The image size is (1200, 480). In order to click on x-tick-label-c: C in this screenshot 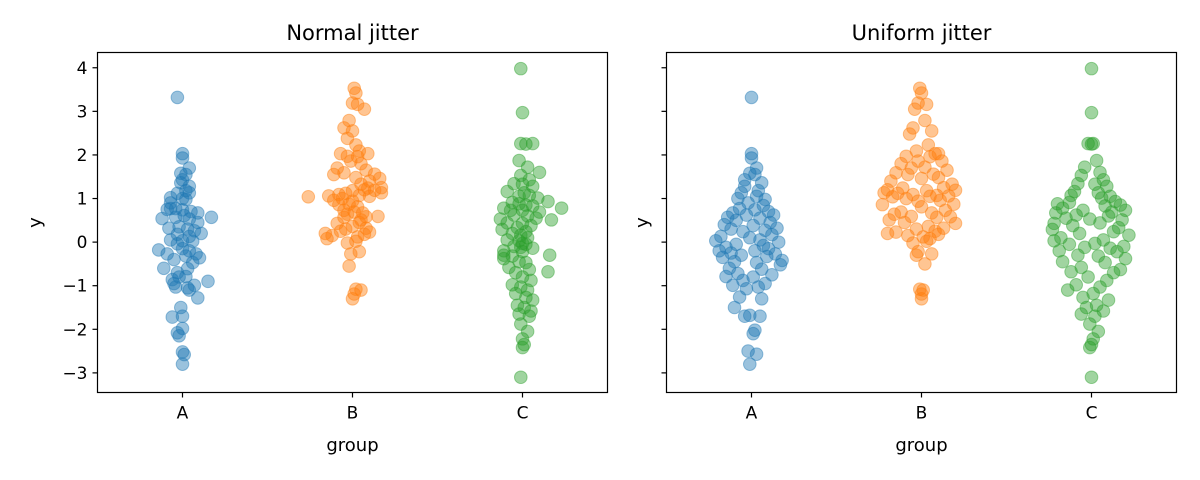, I will do `click(1092, 414)`.